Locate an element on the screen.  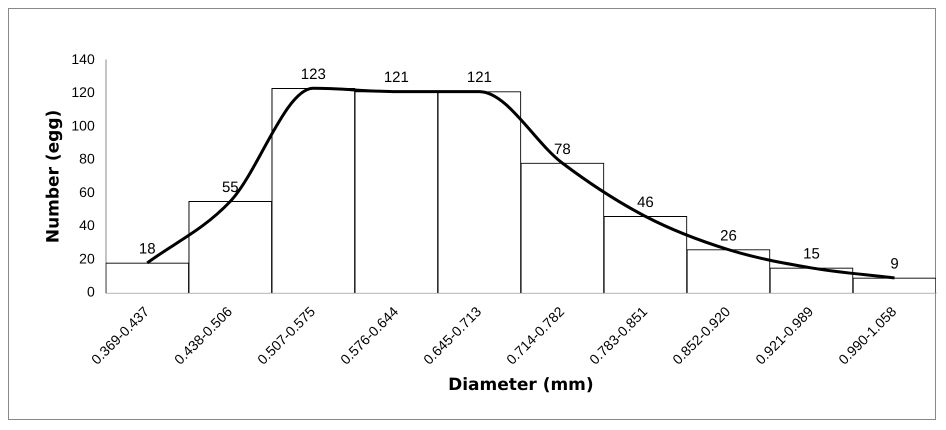
y-tick-label: 40 is located at coordinates (87, 225).